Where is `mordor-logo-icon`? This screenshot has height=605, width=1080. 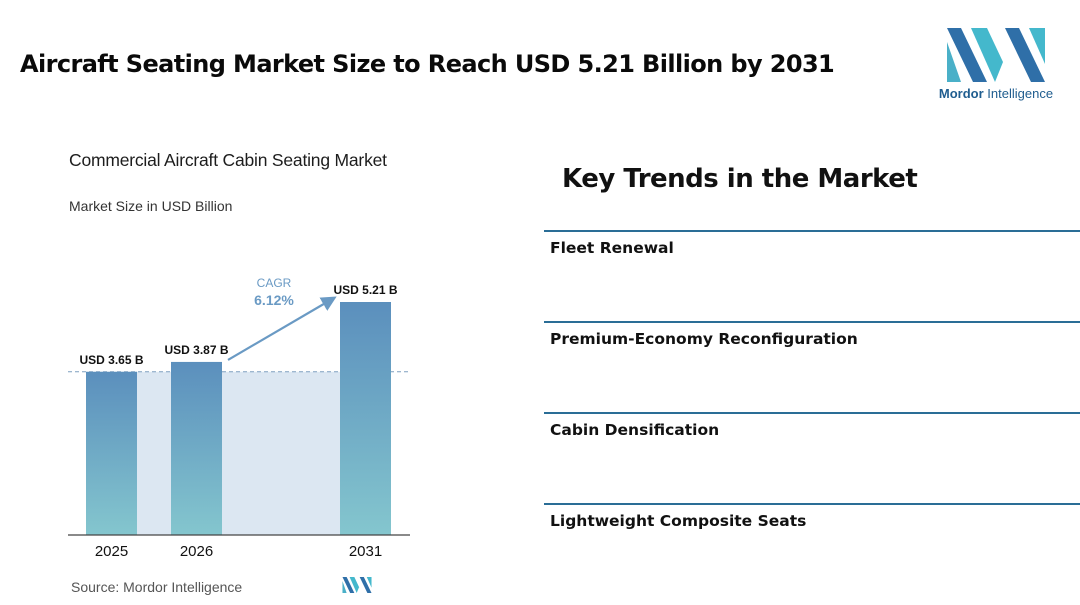
mordor-logo-icon is located at coordinates (996, 55).